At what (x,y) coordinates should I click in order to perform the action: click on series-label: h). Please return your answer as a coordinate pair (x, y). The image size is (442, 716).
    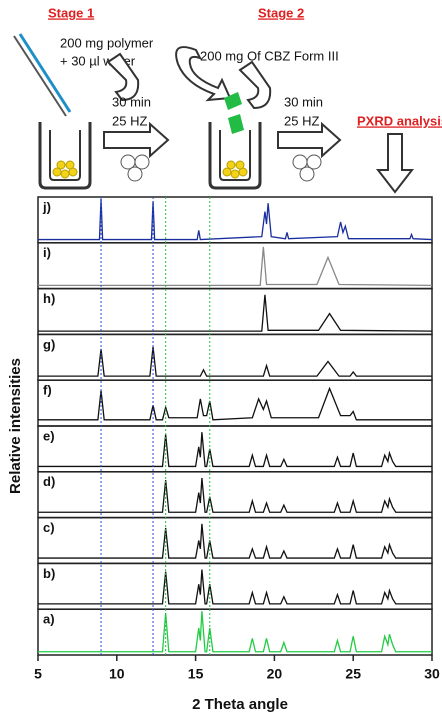
    Looking at the image, I should click on (49, 298).